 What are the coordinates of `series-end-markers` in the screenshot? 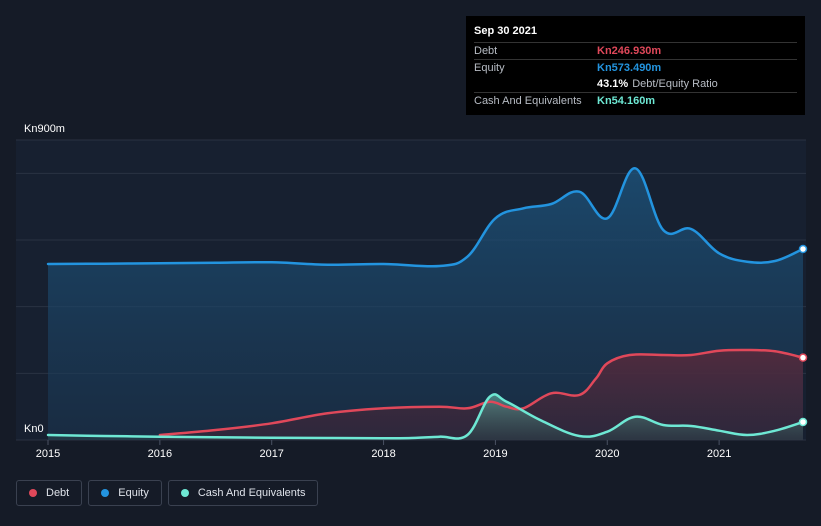 It's located at (803, 335).